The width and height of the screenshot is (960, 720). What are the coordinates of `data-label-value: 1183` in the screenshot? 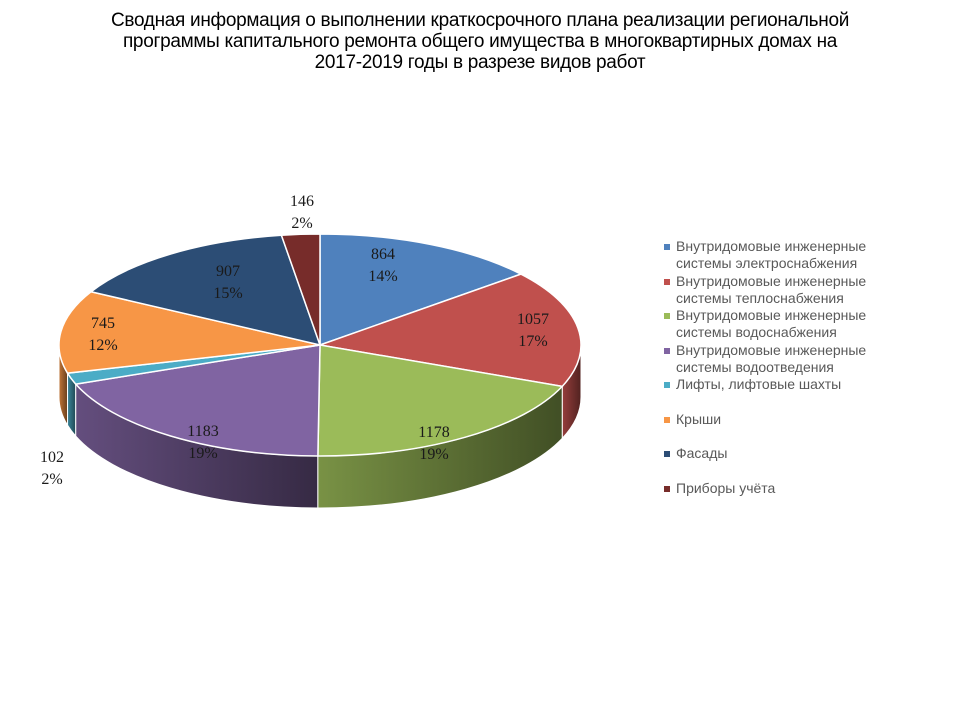 It's located at (202, 431).